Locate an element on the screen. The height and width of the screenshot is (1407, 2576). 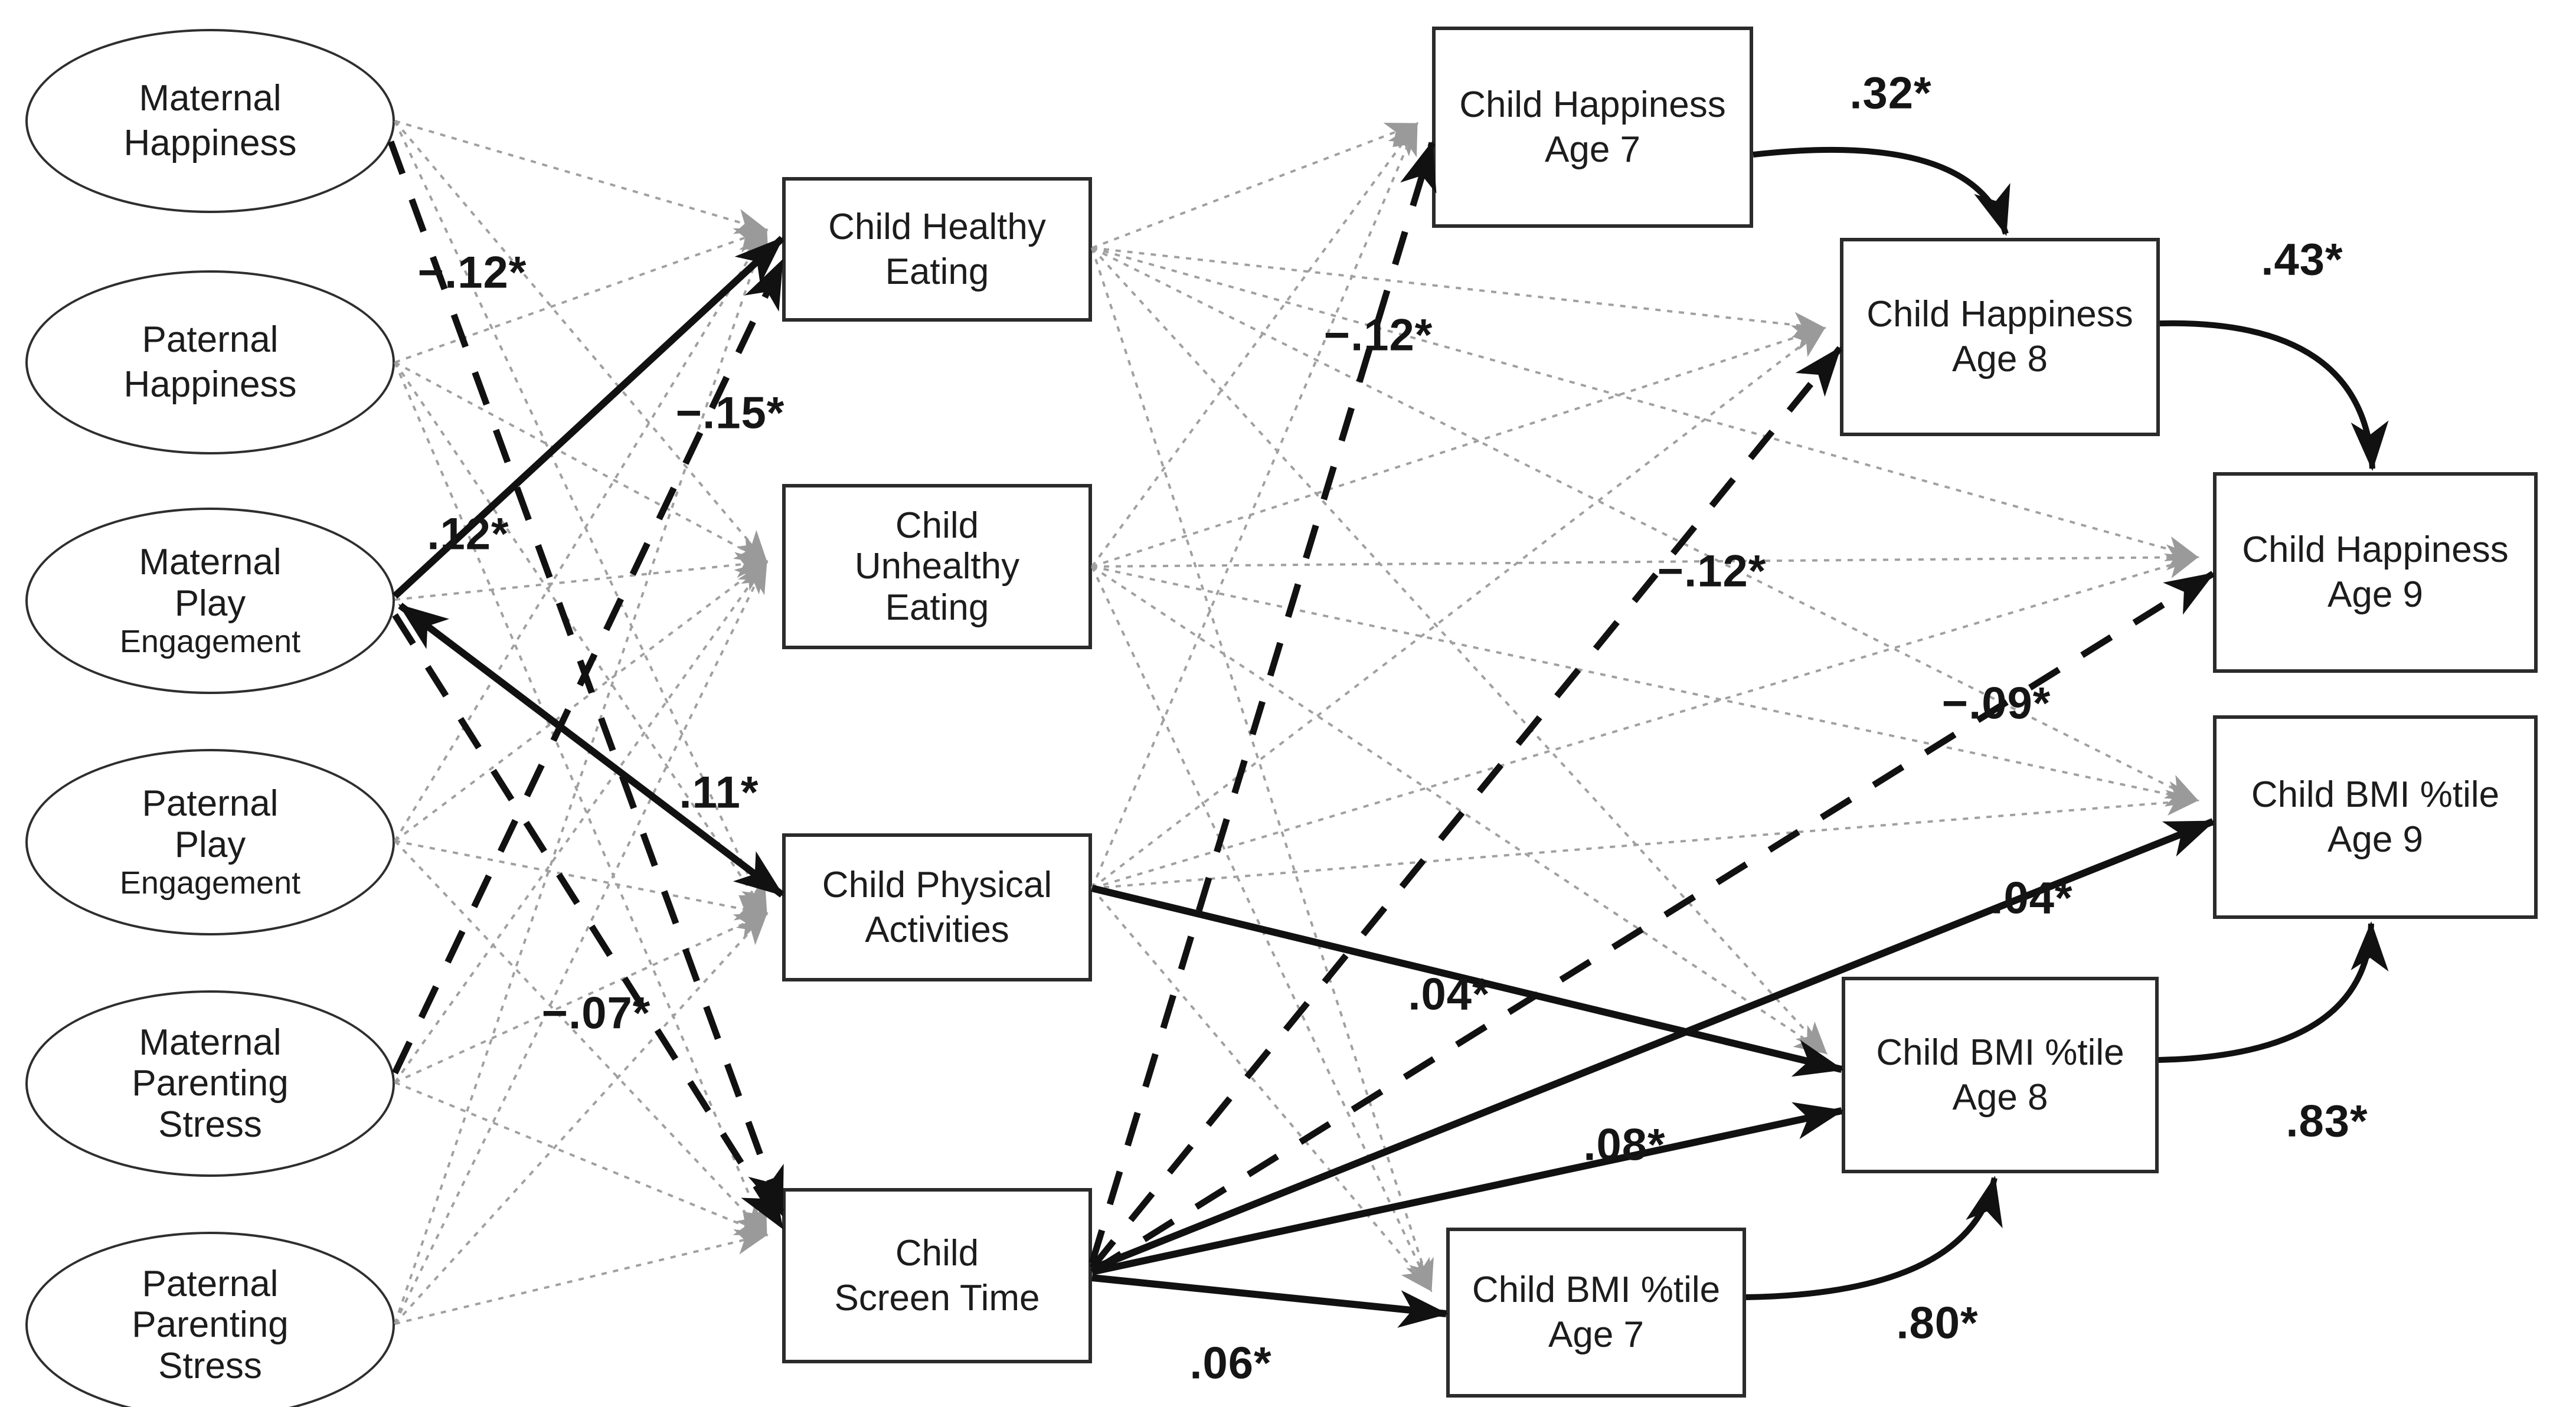
path-bmi7-to-bmi8 is located at coordinates (1874, 1238).